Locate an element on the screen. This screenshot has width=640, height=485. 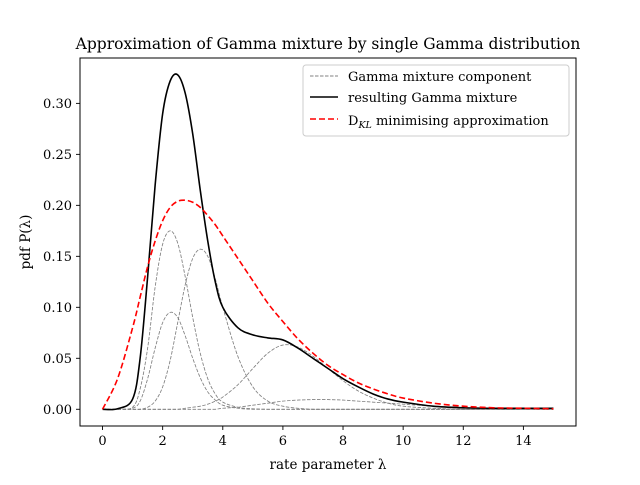
y-tick-label: 0.30 is located at coordinates (57, 104).